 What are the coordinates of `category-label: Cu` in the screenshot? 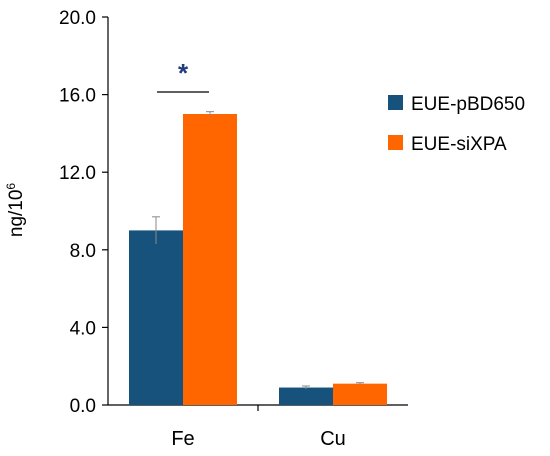 It's located at (333, 439).